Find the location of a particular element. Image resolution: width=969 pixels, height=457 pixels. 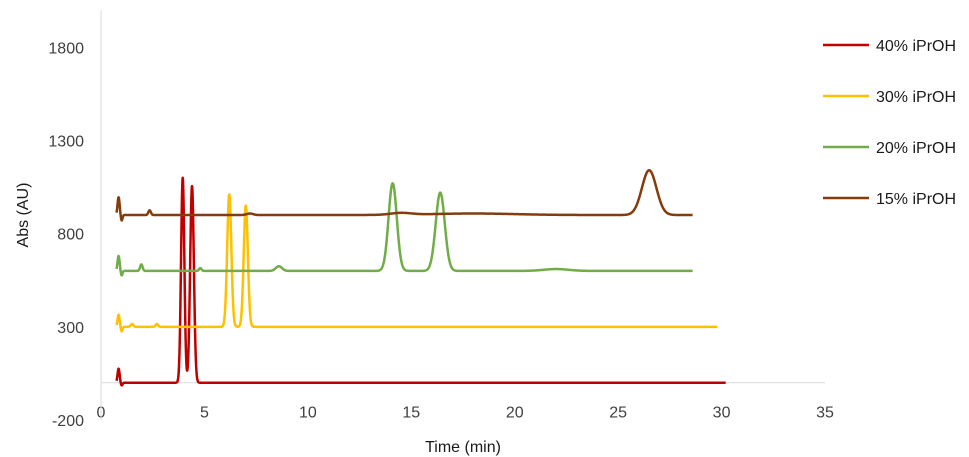

legend-label: 15% iPrOH is located at coordinates (916, 199).